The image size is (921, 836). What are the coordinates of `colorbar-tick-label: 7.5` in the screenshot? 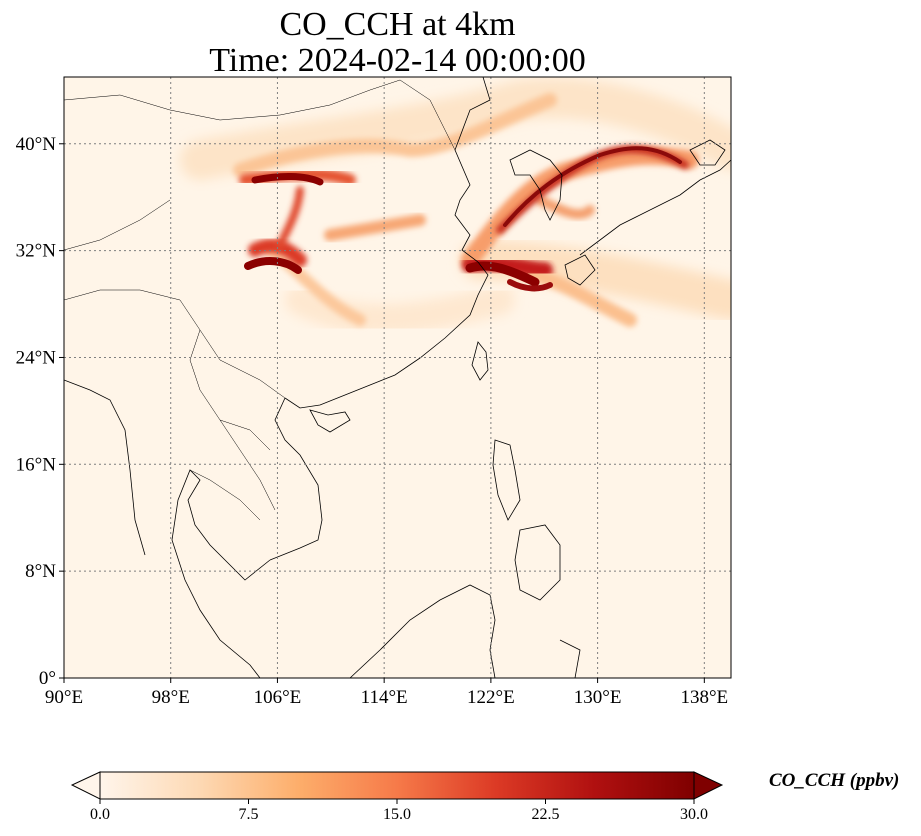 It's located at (248, 814).